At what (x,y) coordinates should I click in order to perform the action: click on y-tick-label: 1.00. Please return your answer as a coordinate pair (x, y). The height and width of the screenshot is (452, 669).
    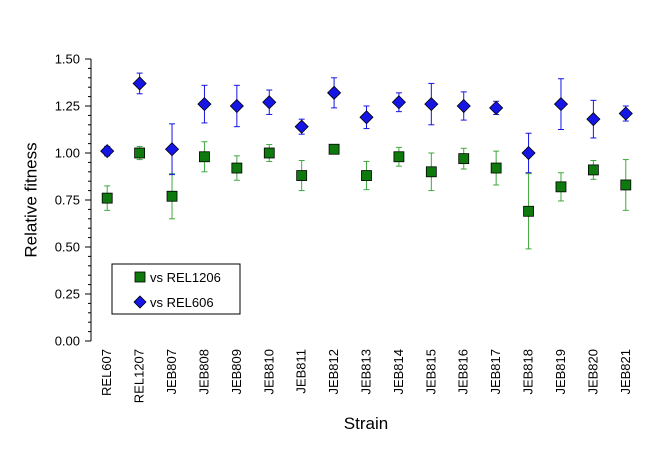
    Looking at the image, I should click on (67, 153).